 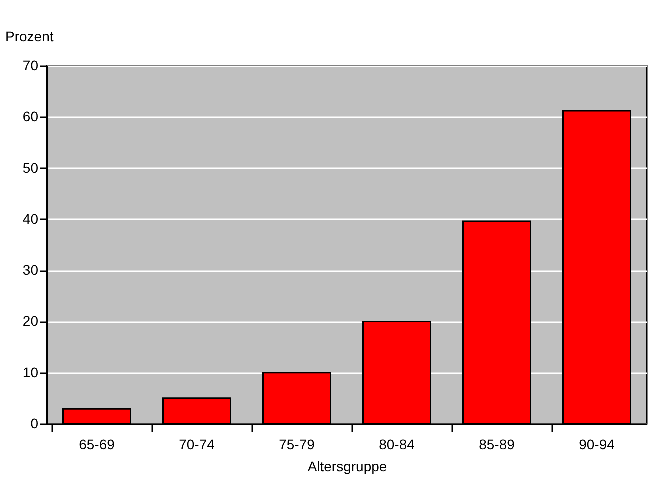 What do you see at coordinates (30, 270) in the screenshot?
I see `y-tick-label: 30` at bounding box center [30, 270].